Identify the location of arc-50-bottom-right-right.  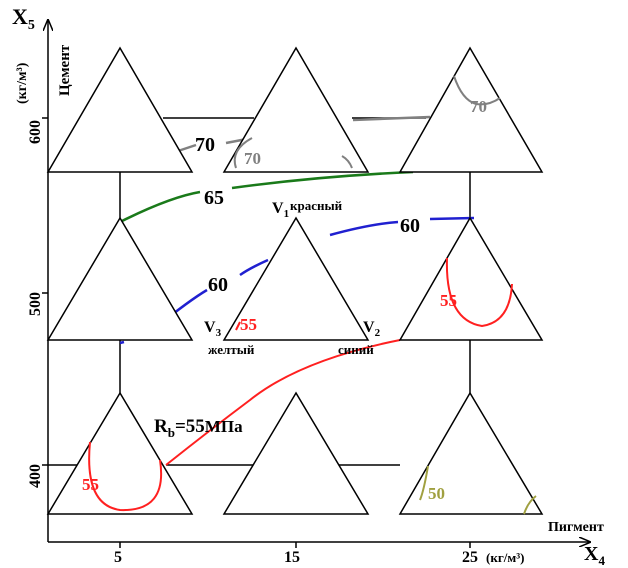
(530, 505).